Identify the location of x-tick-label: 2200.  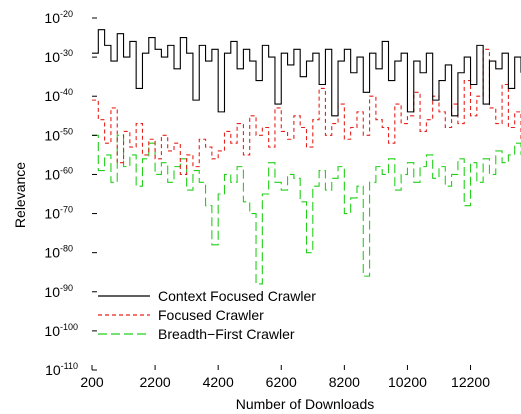
(155, 382).